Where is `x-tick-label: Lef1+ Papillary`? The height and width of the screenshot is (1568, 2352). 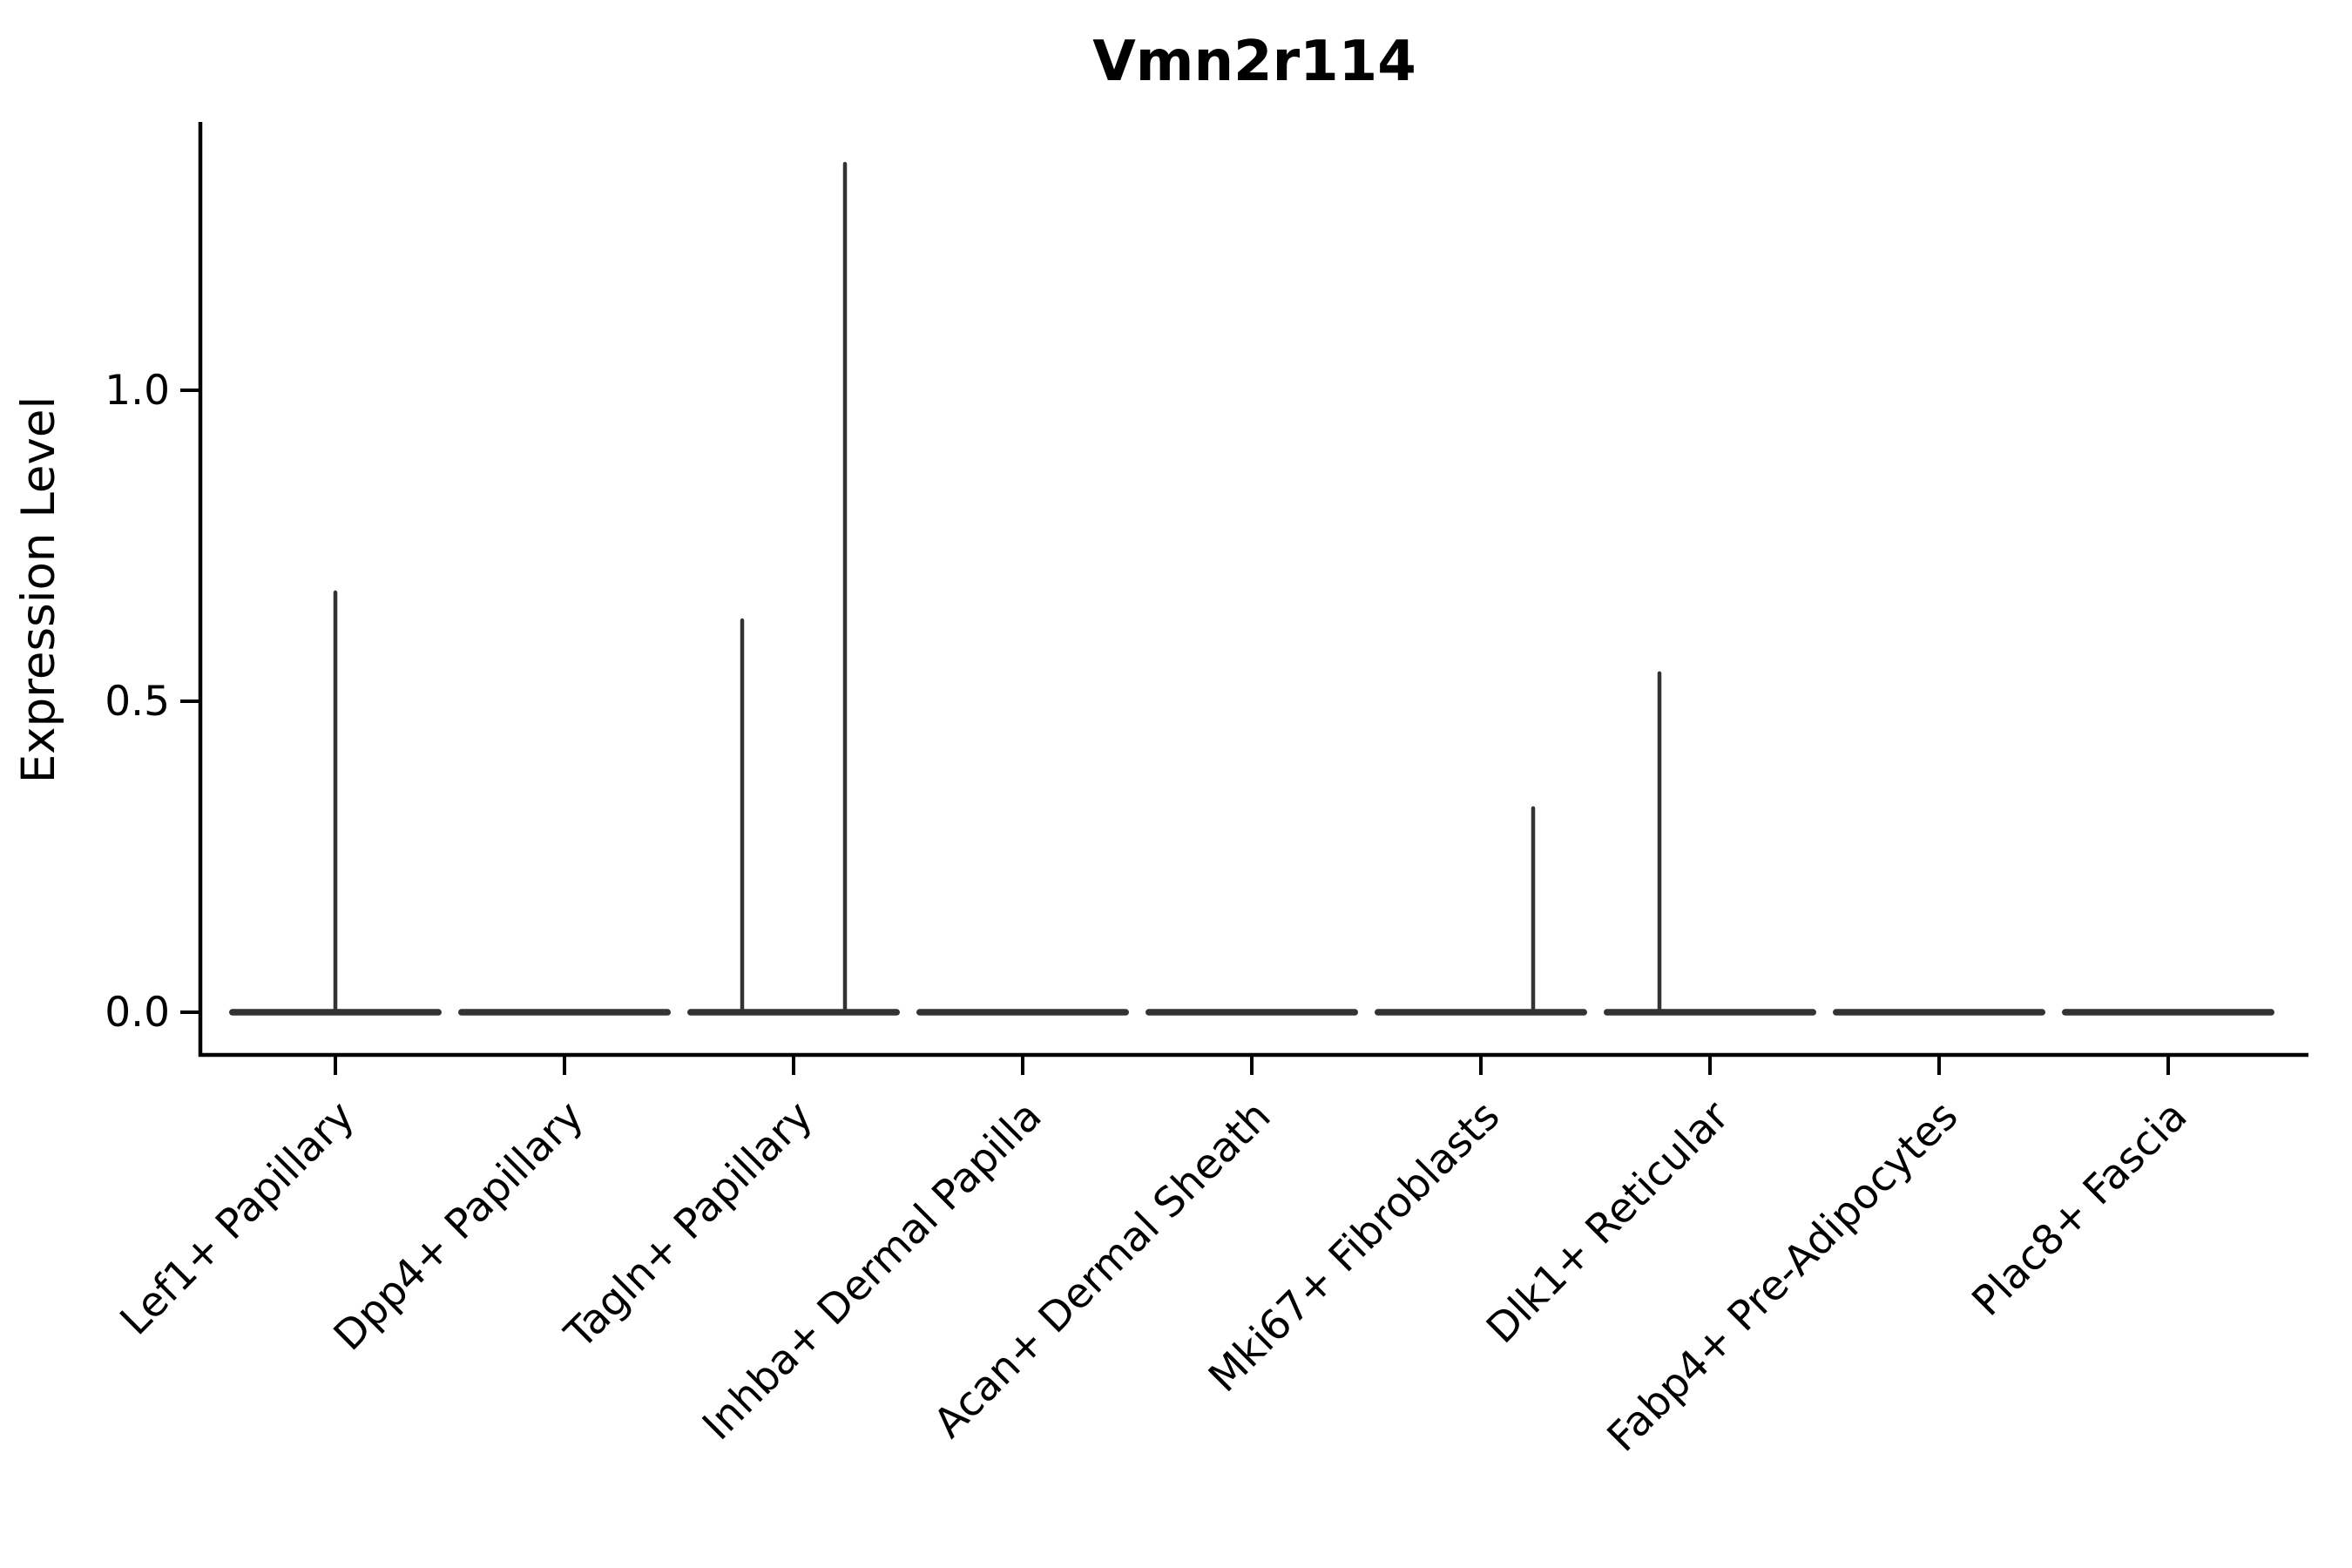 x-tick-label: Lef1+ Papillary is located at coordinates (238, 1218).